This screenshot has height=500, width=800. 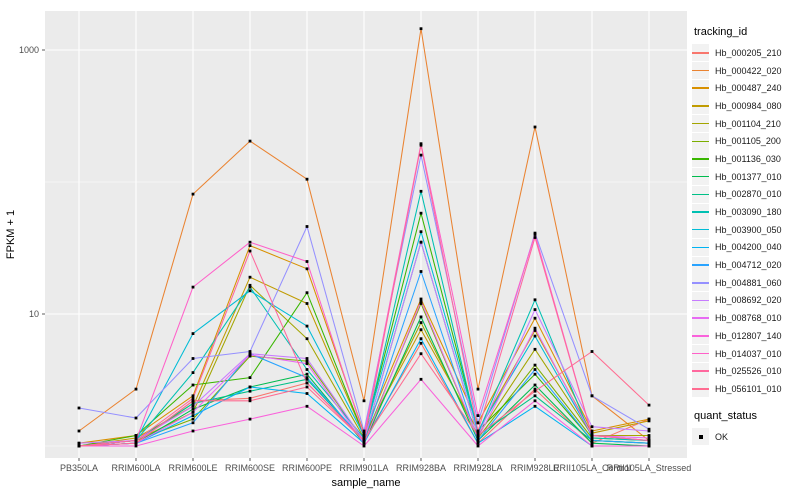 I want to click on x-tick-label: RRIM928LA, so click(x=477, y=468).